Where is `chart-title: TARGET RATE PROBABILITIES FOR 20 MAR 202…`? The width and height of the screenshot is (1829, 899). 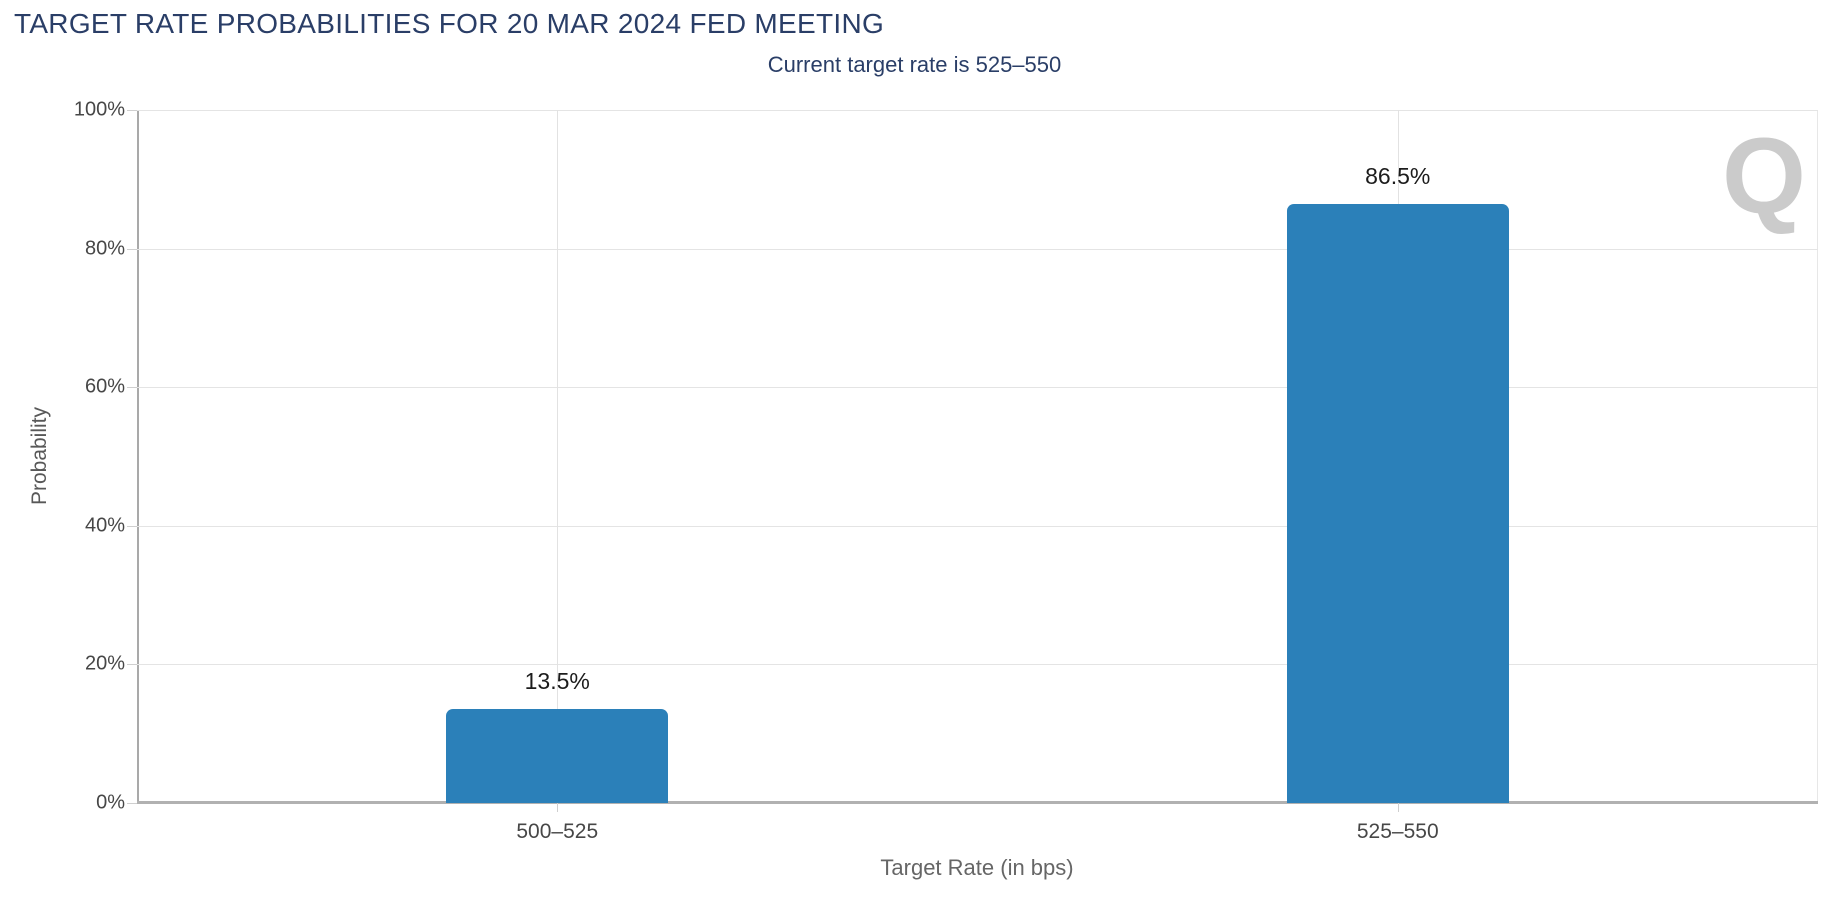 chart-title: TARGET RATE PROBABILITIES FOR 20 MAR 202… is located at coordinates (449, 23).